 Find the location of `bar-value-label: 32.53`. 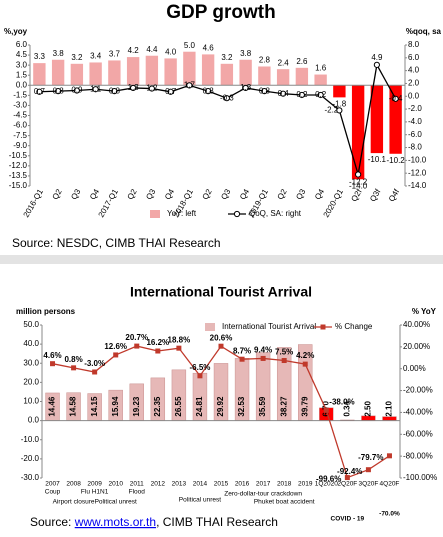

bar-value-label: 32.53 is located at coordinates (241, 406).